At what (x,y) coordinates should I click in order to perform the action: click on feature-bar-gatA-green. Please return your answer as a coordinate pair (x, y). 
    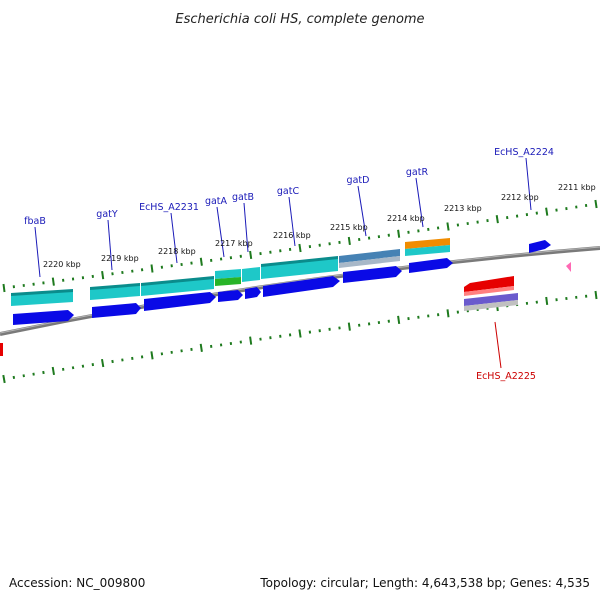
    Looking at the image, I should click on (228, 281).